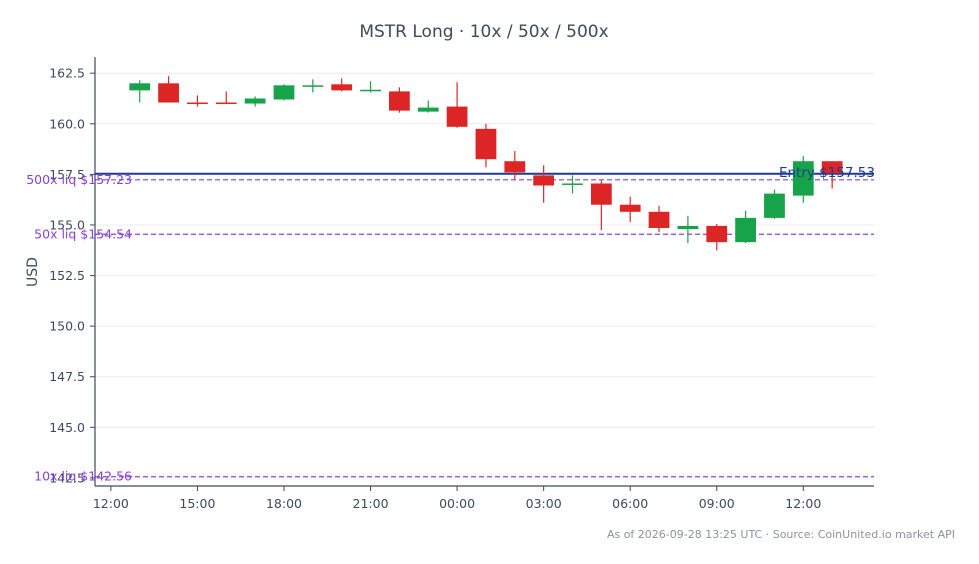  What do you see at coordinates (197, 503) in the screenshot?
I see `x-tick-label: 15:00` at bounding box center [197, 503].